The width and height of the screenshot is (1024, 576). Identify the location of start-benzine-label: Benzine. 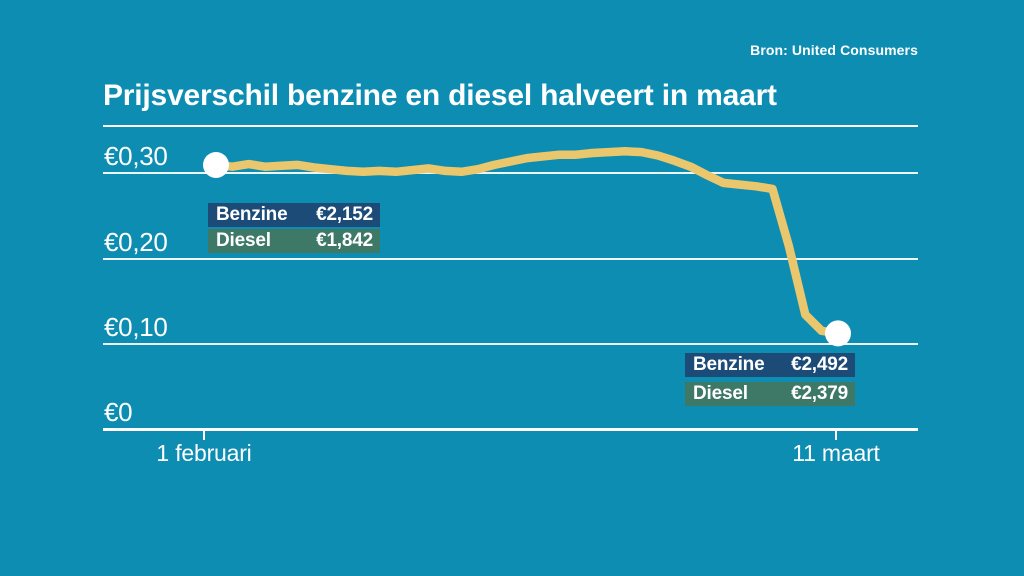
(252, 214).